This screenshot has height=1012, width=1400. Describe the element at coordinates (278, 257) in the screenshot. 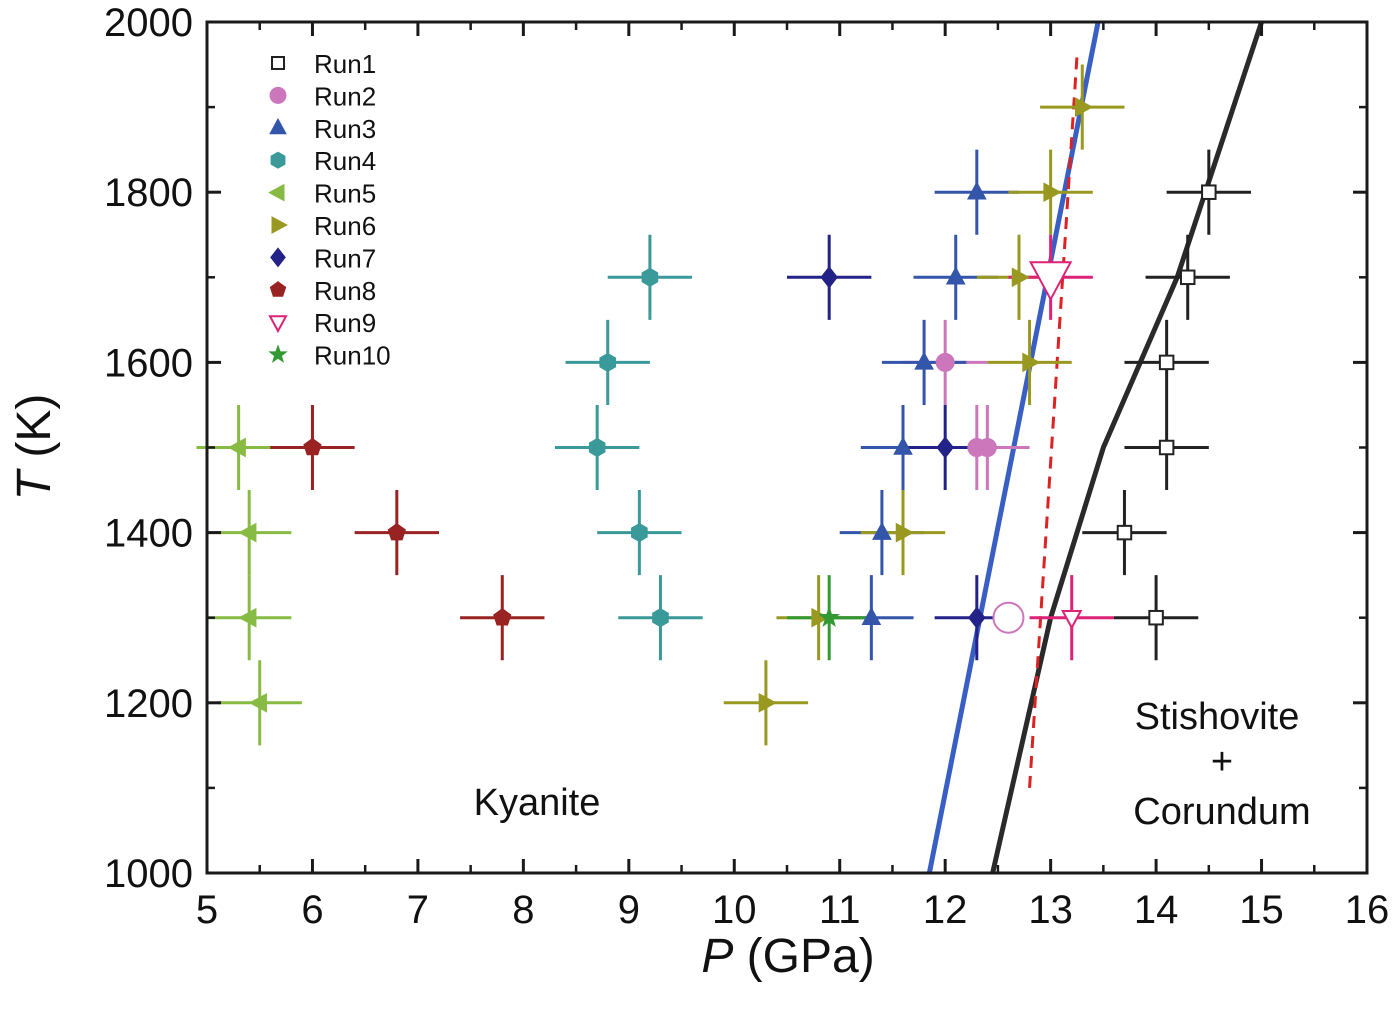

I see `legend-marker-run7` at that location.